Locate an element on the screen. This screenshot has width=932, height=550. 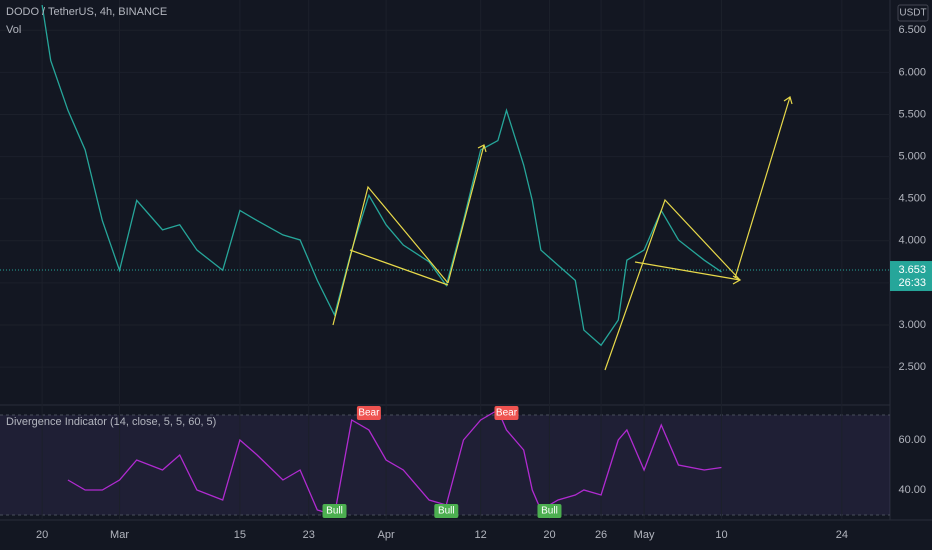
x-tick-label: 12 is located at coordinates (481, 535).